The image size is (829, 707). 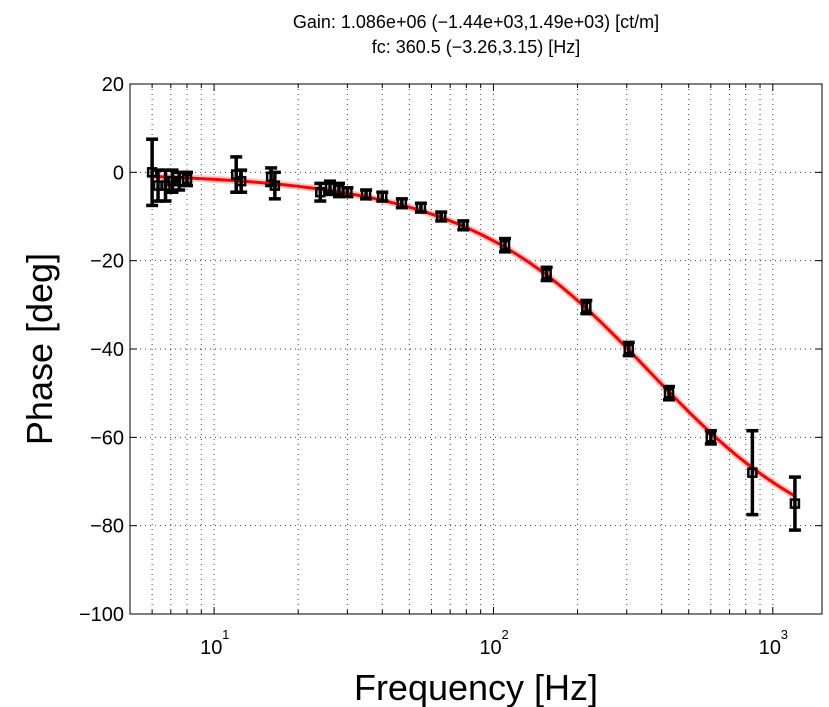 What do you see at coordinates (113, 85) in the screenshot?
I see `y-tick-label: 20` at bounding box center [113, 85].